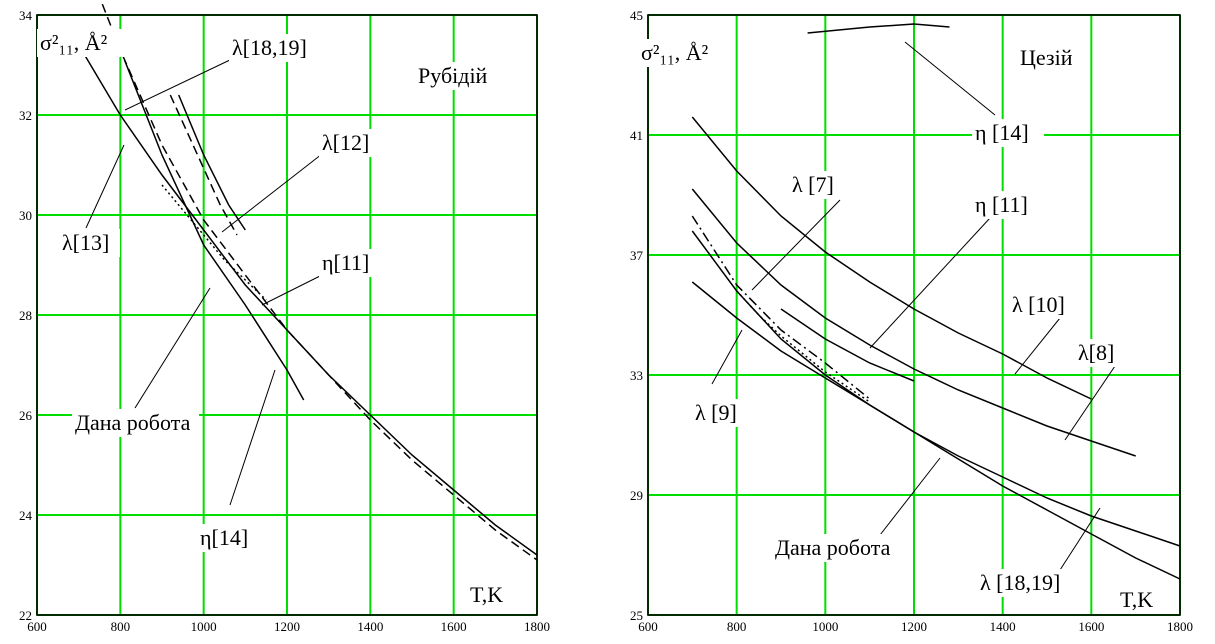 Image resolution: width=1215 pixels, height=644 pixels. Describe the element at coordinates (37, 626) in the screenshot. I see `x-tick-label: 600` at that location.